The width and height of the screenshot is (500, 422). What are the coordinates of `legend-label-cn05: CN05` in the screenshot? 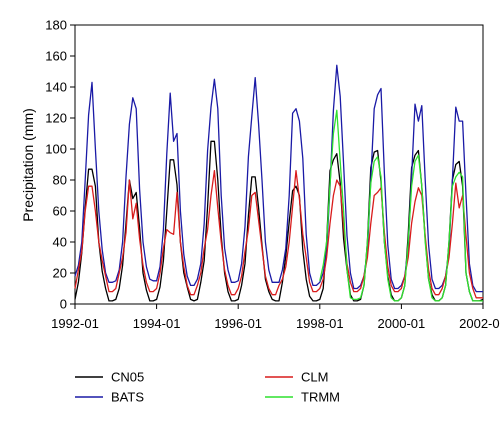 It's located at (127, 377).